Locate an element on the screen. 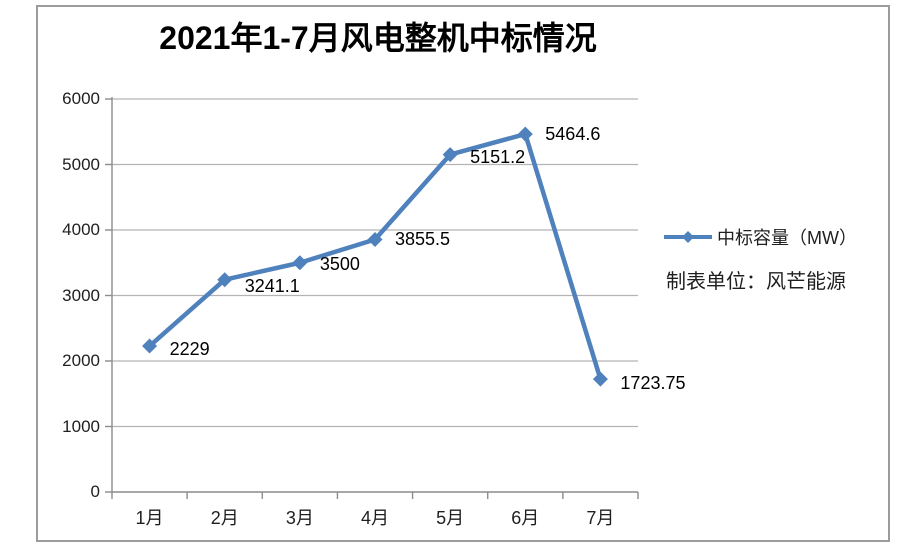  legend-line-marker-icon is located at coordinates (688, 237).